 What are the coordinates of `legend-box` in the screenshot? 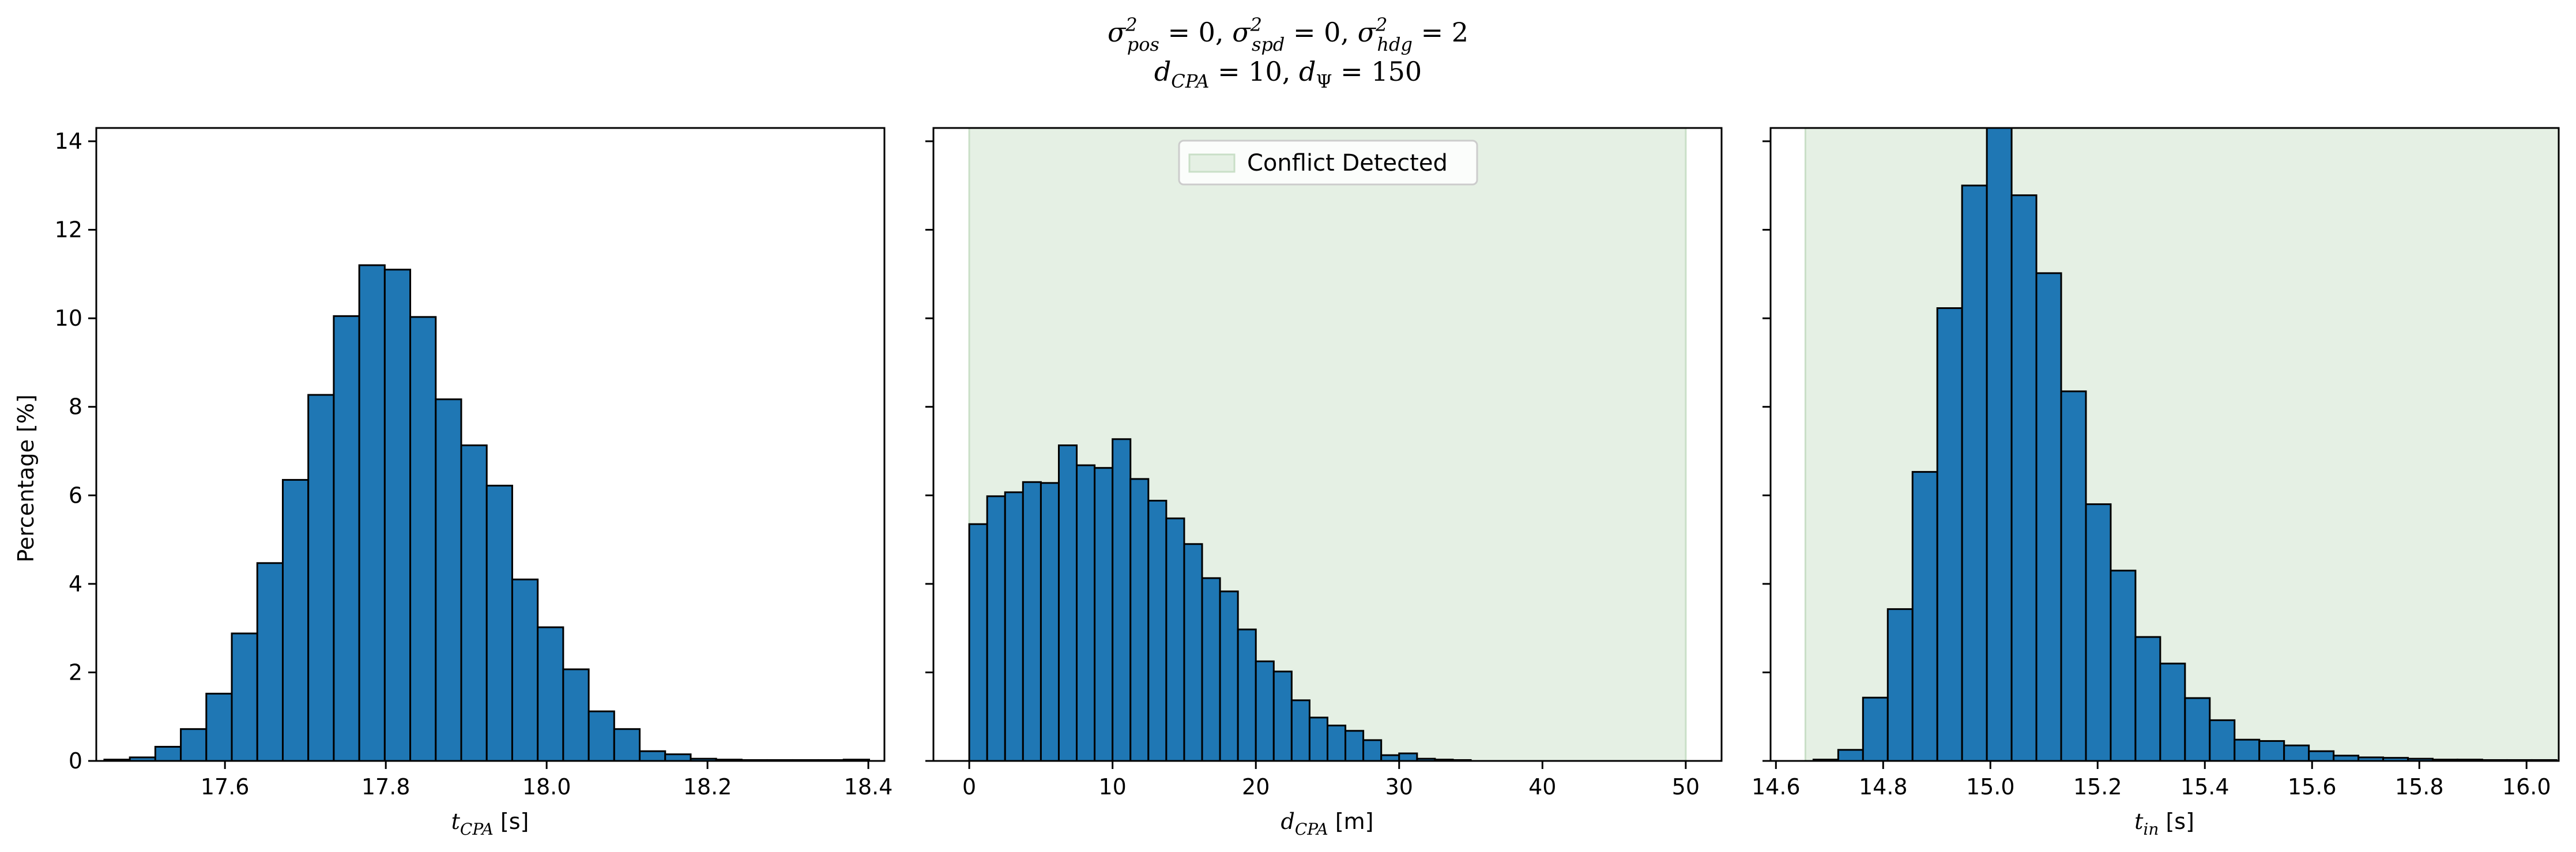 It's located at (1328, 163).